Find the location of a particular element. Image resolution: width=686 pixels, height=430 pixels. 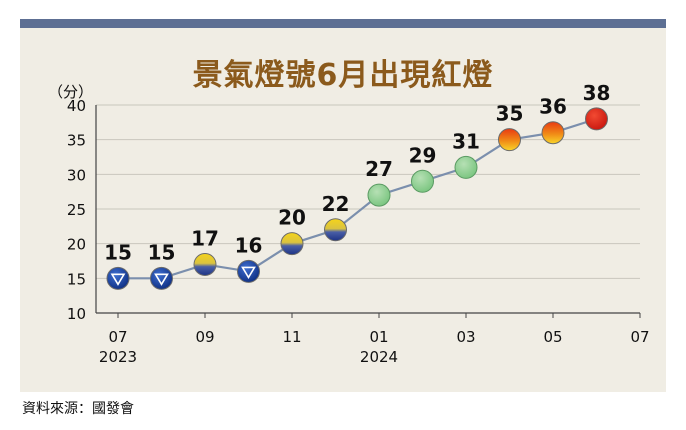

data-label: 36 is located at coordinates (553, 107).